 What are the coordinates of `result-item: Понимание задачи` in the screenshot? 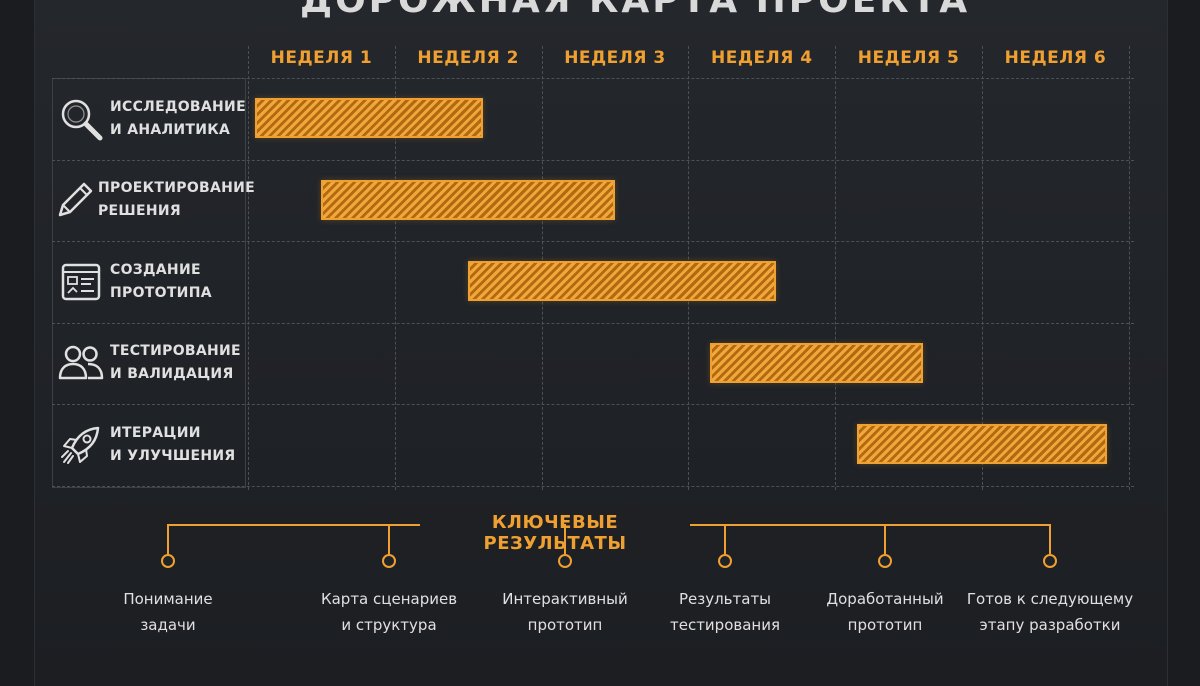 It's located at (168, 612).